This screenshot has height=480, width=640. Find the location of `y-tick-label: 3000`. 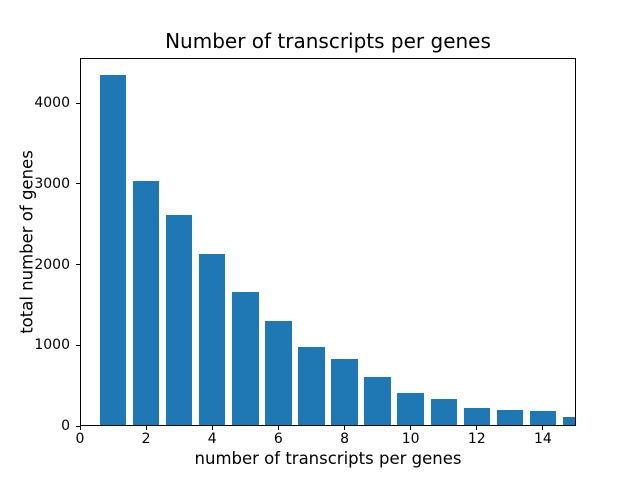

y-tick-label: 3000 is located at coordinates (52, 183).